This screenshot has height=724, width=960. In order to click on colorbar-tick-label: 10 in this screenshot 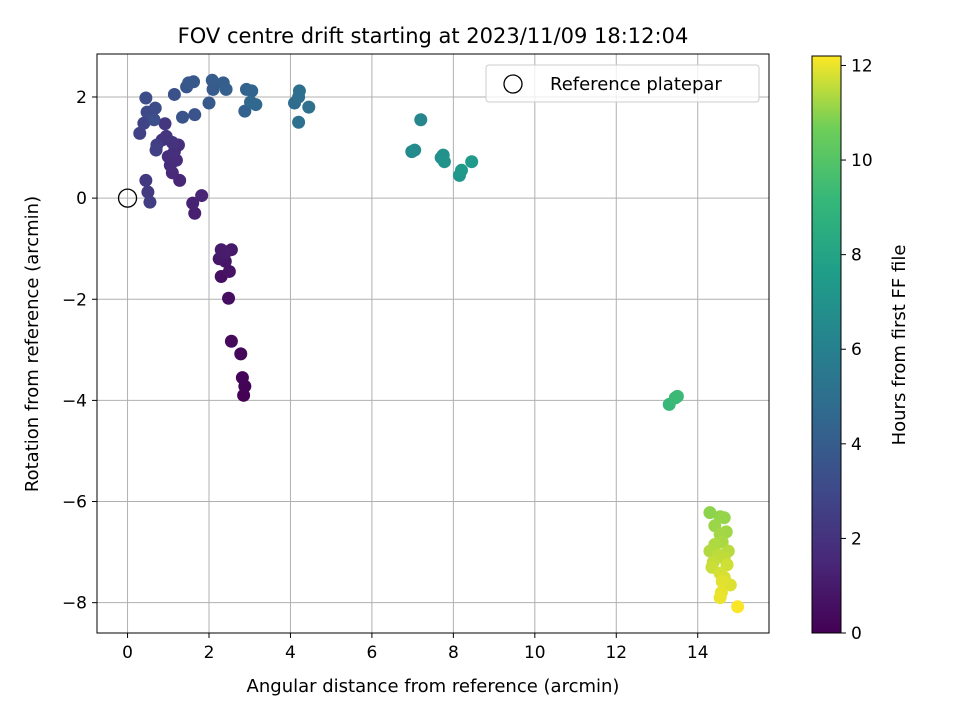, I will do `click(862, 161)`.